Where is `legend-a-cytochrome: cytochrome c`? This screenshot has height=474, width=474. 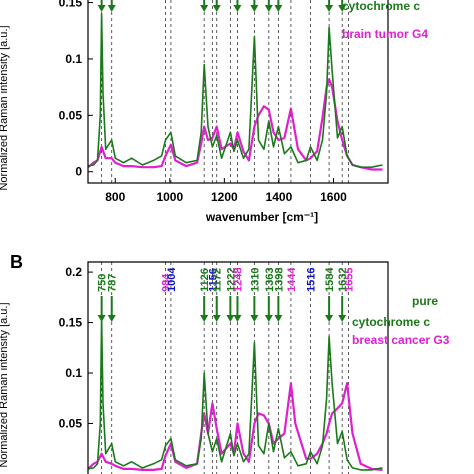 legend-a-cytochrome: cytochrome c is located at coordinates (381, 6).